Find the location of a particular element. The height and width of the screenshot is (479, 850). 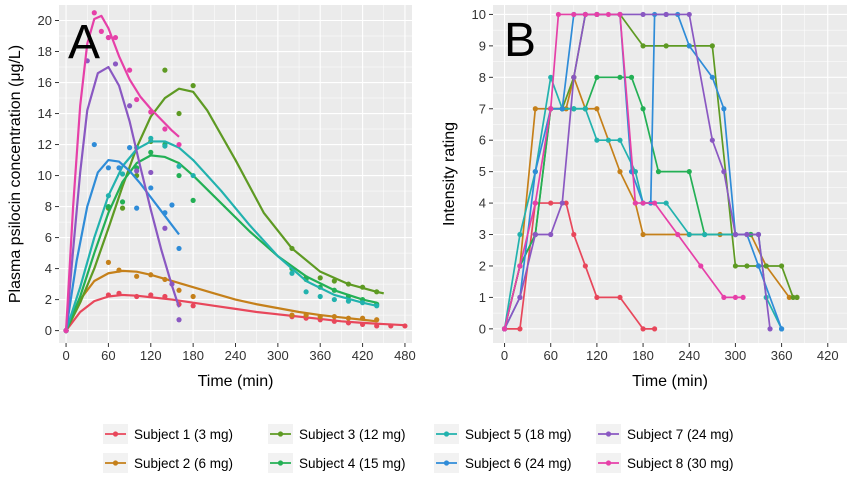

y-tick-label: 14 is located at coordinates (45, 113).